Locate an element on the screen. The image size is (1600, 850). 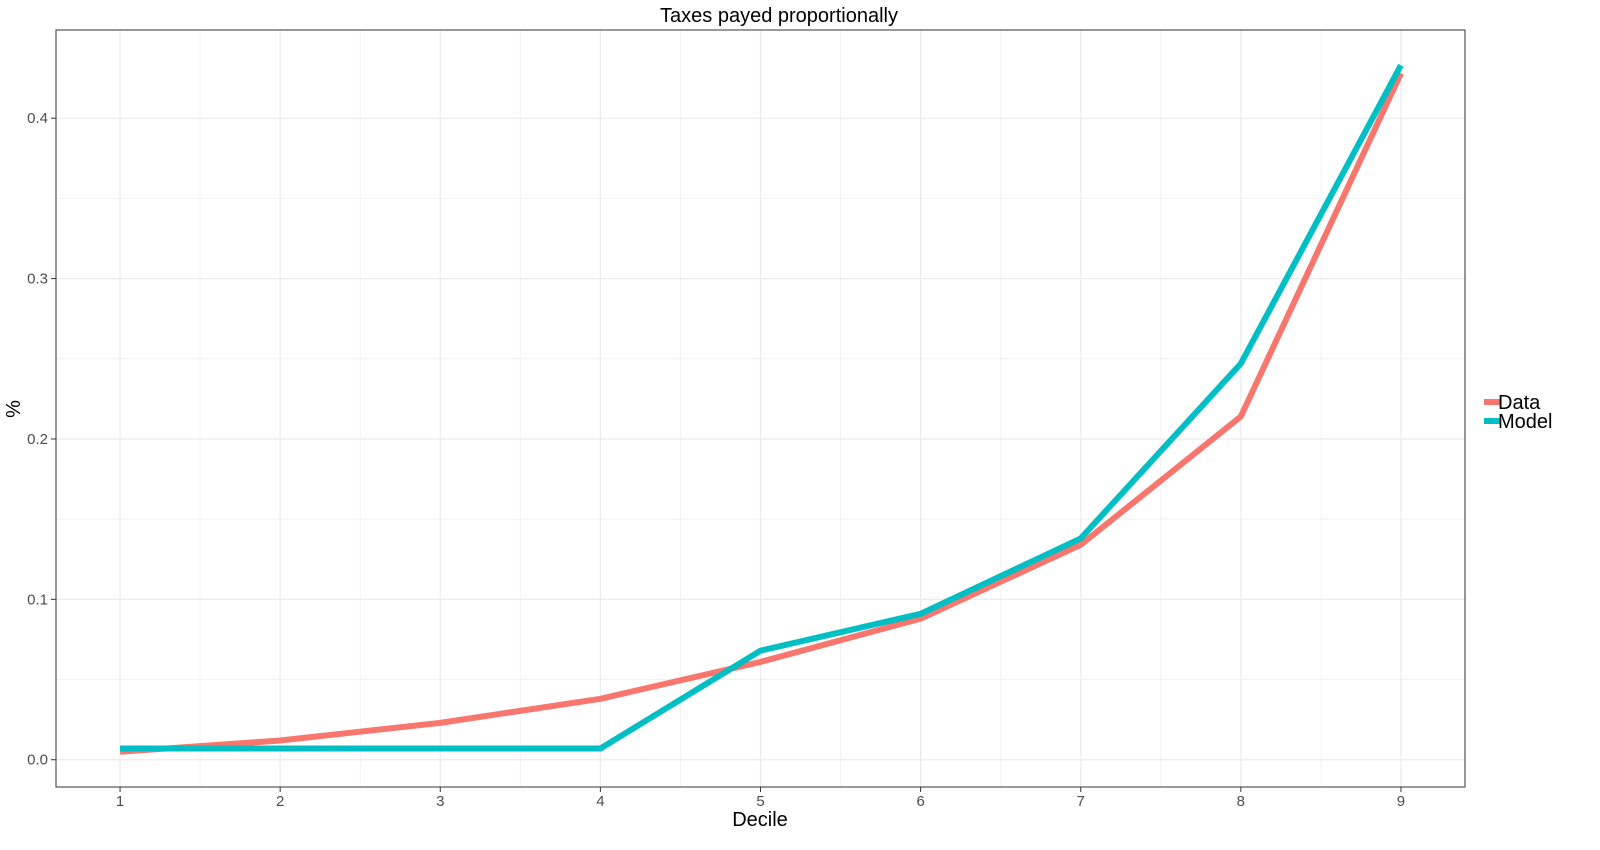
x-tick-label: 7 is located at coordinates (1081, 801).